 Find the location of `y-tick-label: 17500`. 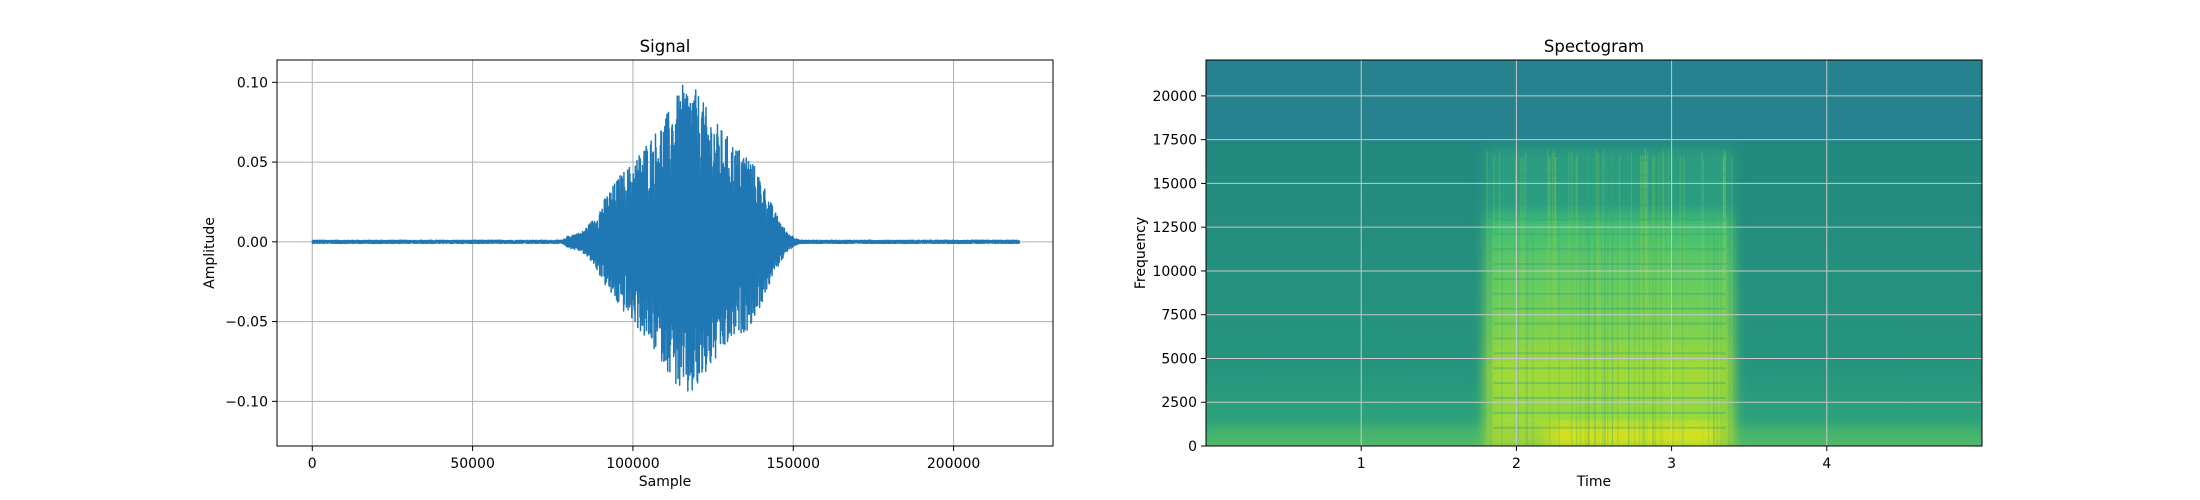

y-tick-label: 17500 is located at coordinates (1174, 141).